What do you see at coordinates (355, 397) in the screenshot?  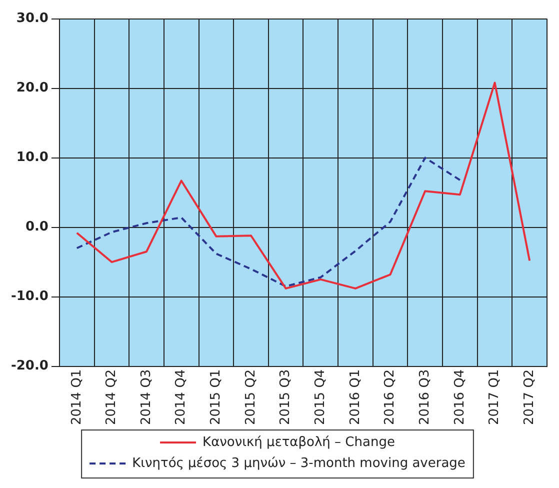 I see `x-tick-label: 2016 Q1` at bounding box center [355, 397].